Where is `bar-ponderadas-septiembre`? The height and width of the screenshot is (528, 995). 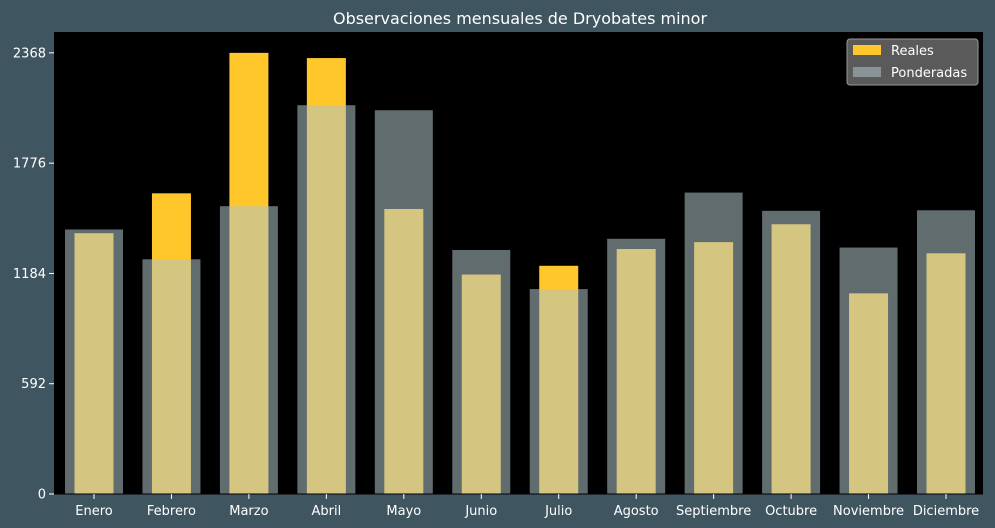 bar-ponderadas-septiembre is located at coordinates (713, 343).